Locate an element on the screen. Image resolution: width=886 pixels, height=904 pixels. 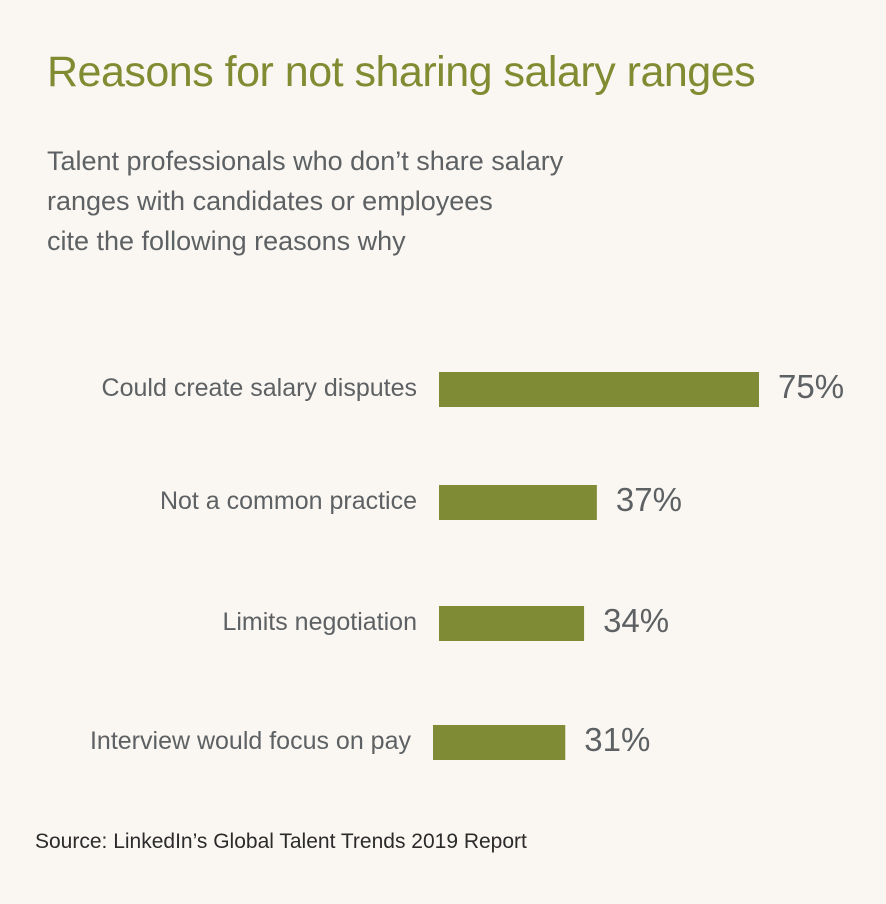
value-label: 34% is located at coordinates (636, 620).